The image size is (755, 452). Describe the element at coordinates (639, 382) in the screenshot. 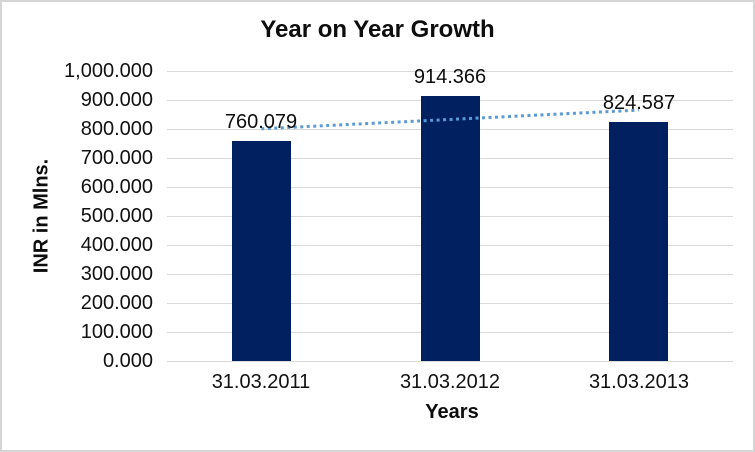

I see `x-tick-label: 31.03.2013` at that location.